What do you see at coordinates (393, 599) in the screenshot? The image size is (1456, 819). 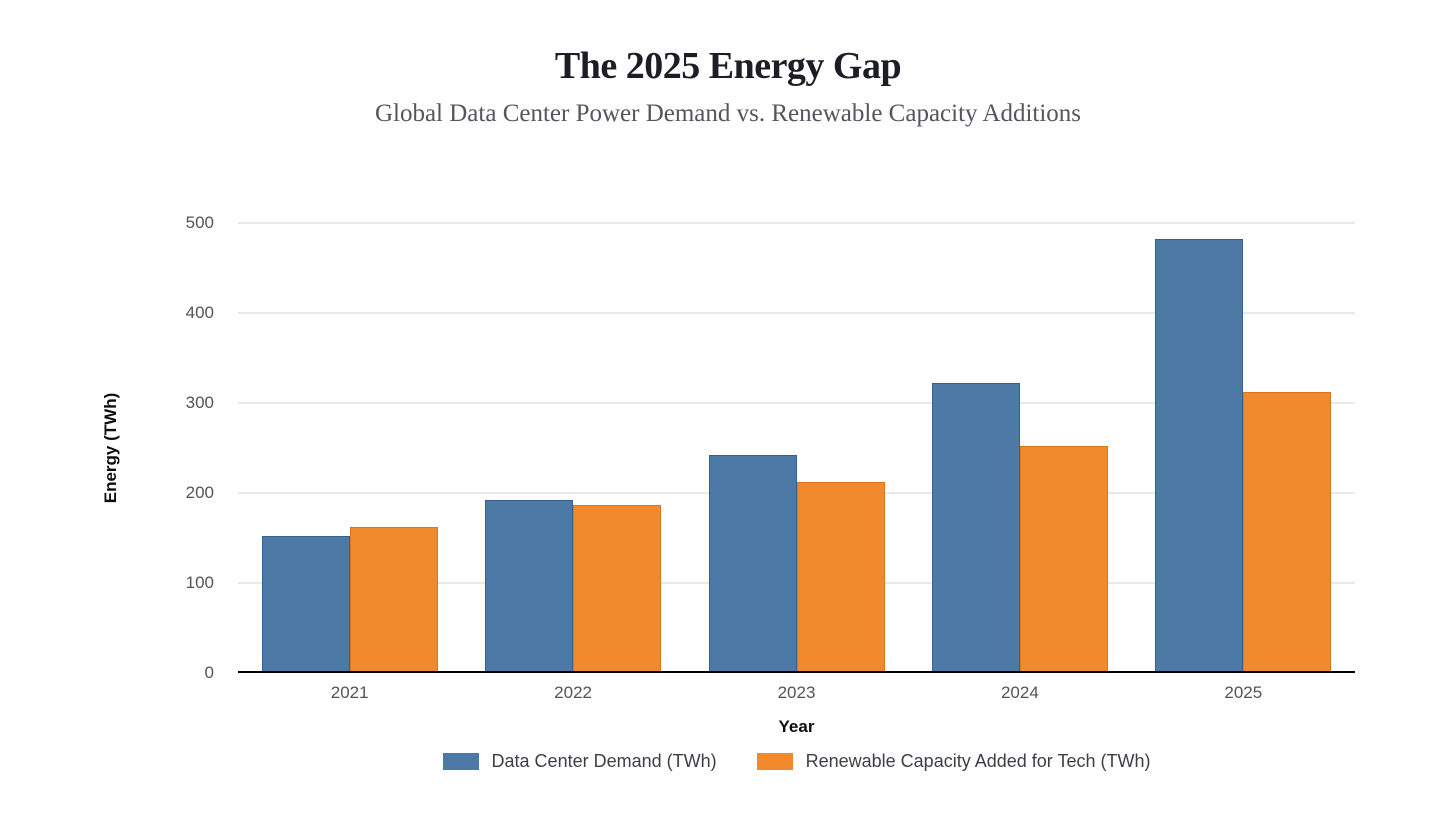 I see `bar-renewable-2021` at bounding box center [393, 599].